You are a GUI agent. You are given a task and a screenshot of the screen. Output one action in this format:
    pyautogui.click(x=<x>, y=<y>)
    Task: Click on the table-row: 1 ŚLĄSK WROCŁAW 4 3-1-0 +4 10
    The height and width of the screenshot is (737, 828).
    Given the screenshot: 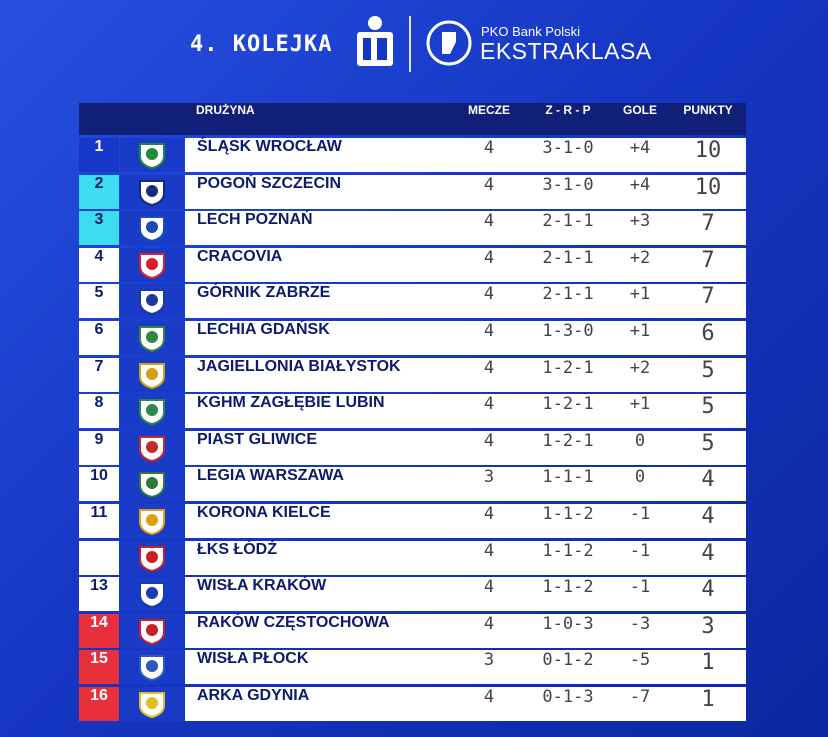 What is the action you would take?
    pyautogui.click(x=412, y=155)
    